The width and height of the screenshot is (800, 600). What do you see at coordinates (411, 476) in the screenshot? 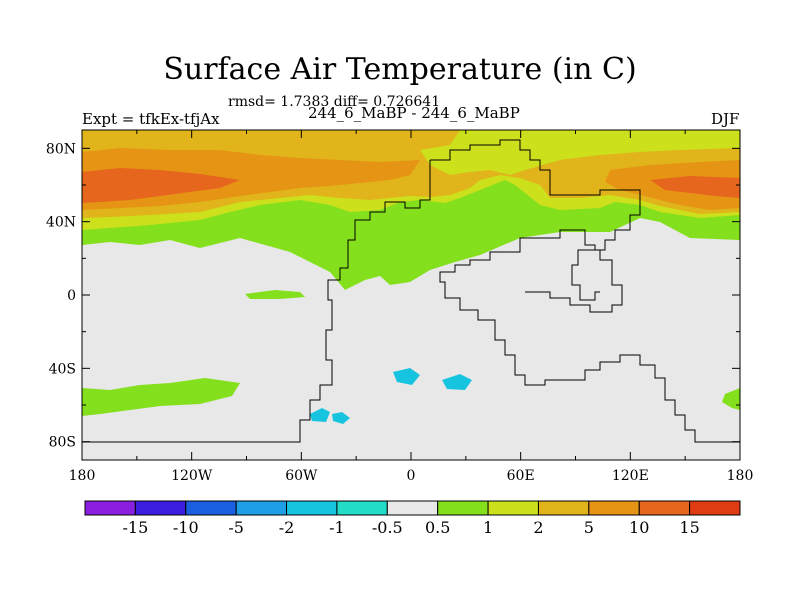
I see `x-tick-label: 0` at bounding box center [411, 476].